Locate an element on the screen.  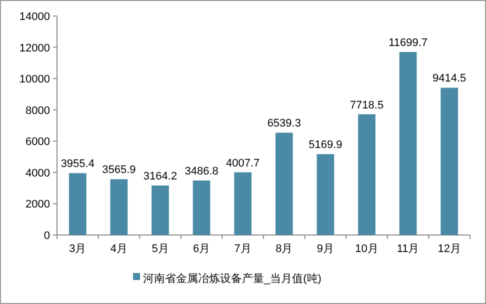
legend-label: 河南省金属冶炼设备产量_当月值(吨) is located at coordinates (232, 278).